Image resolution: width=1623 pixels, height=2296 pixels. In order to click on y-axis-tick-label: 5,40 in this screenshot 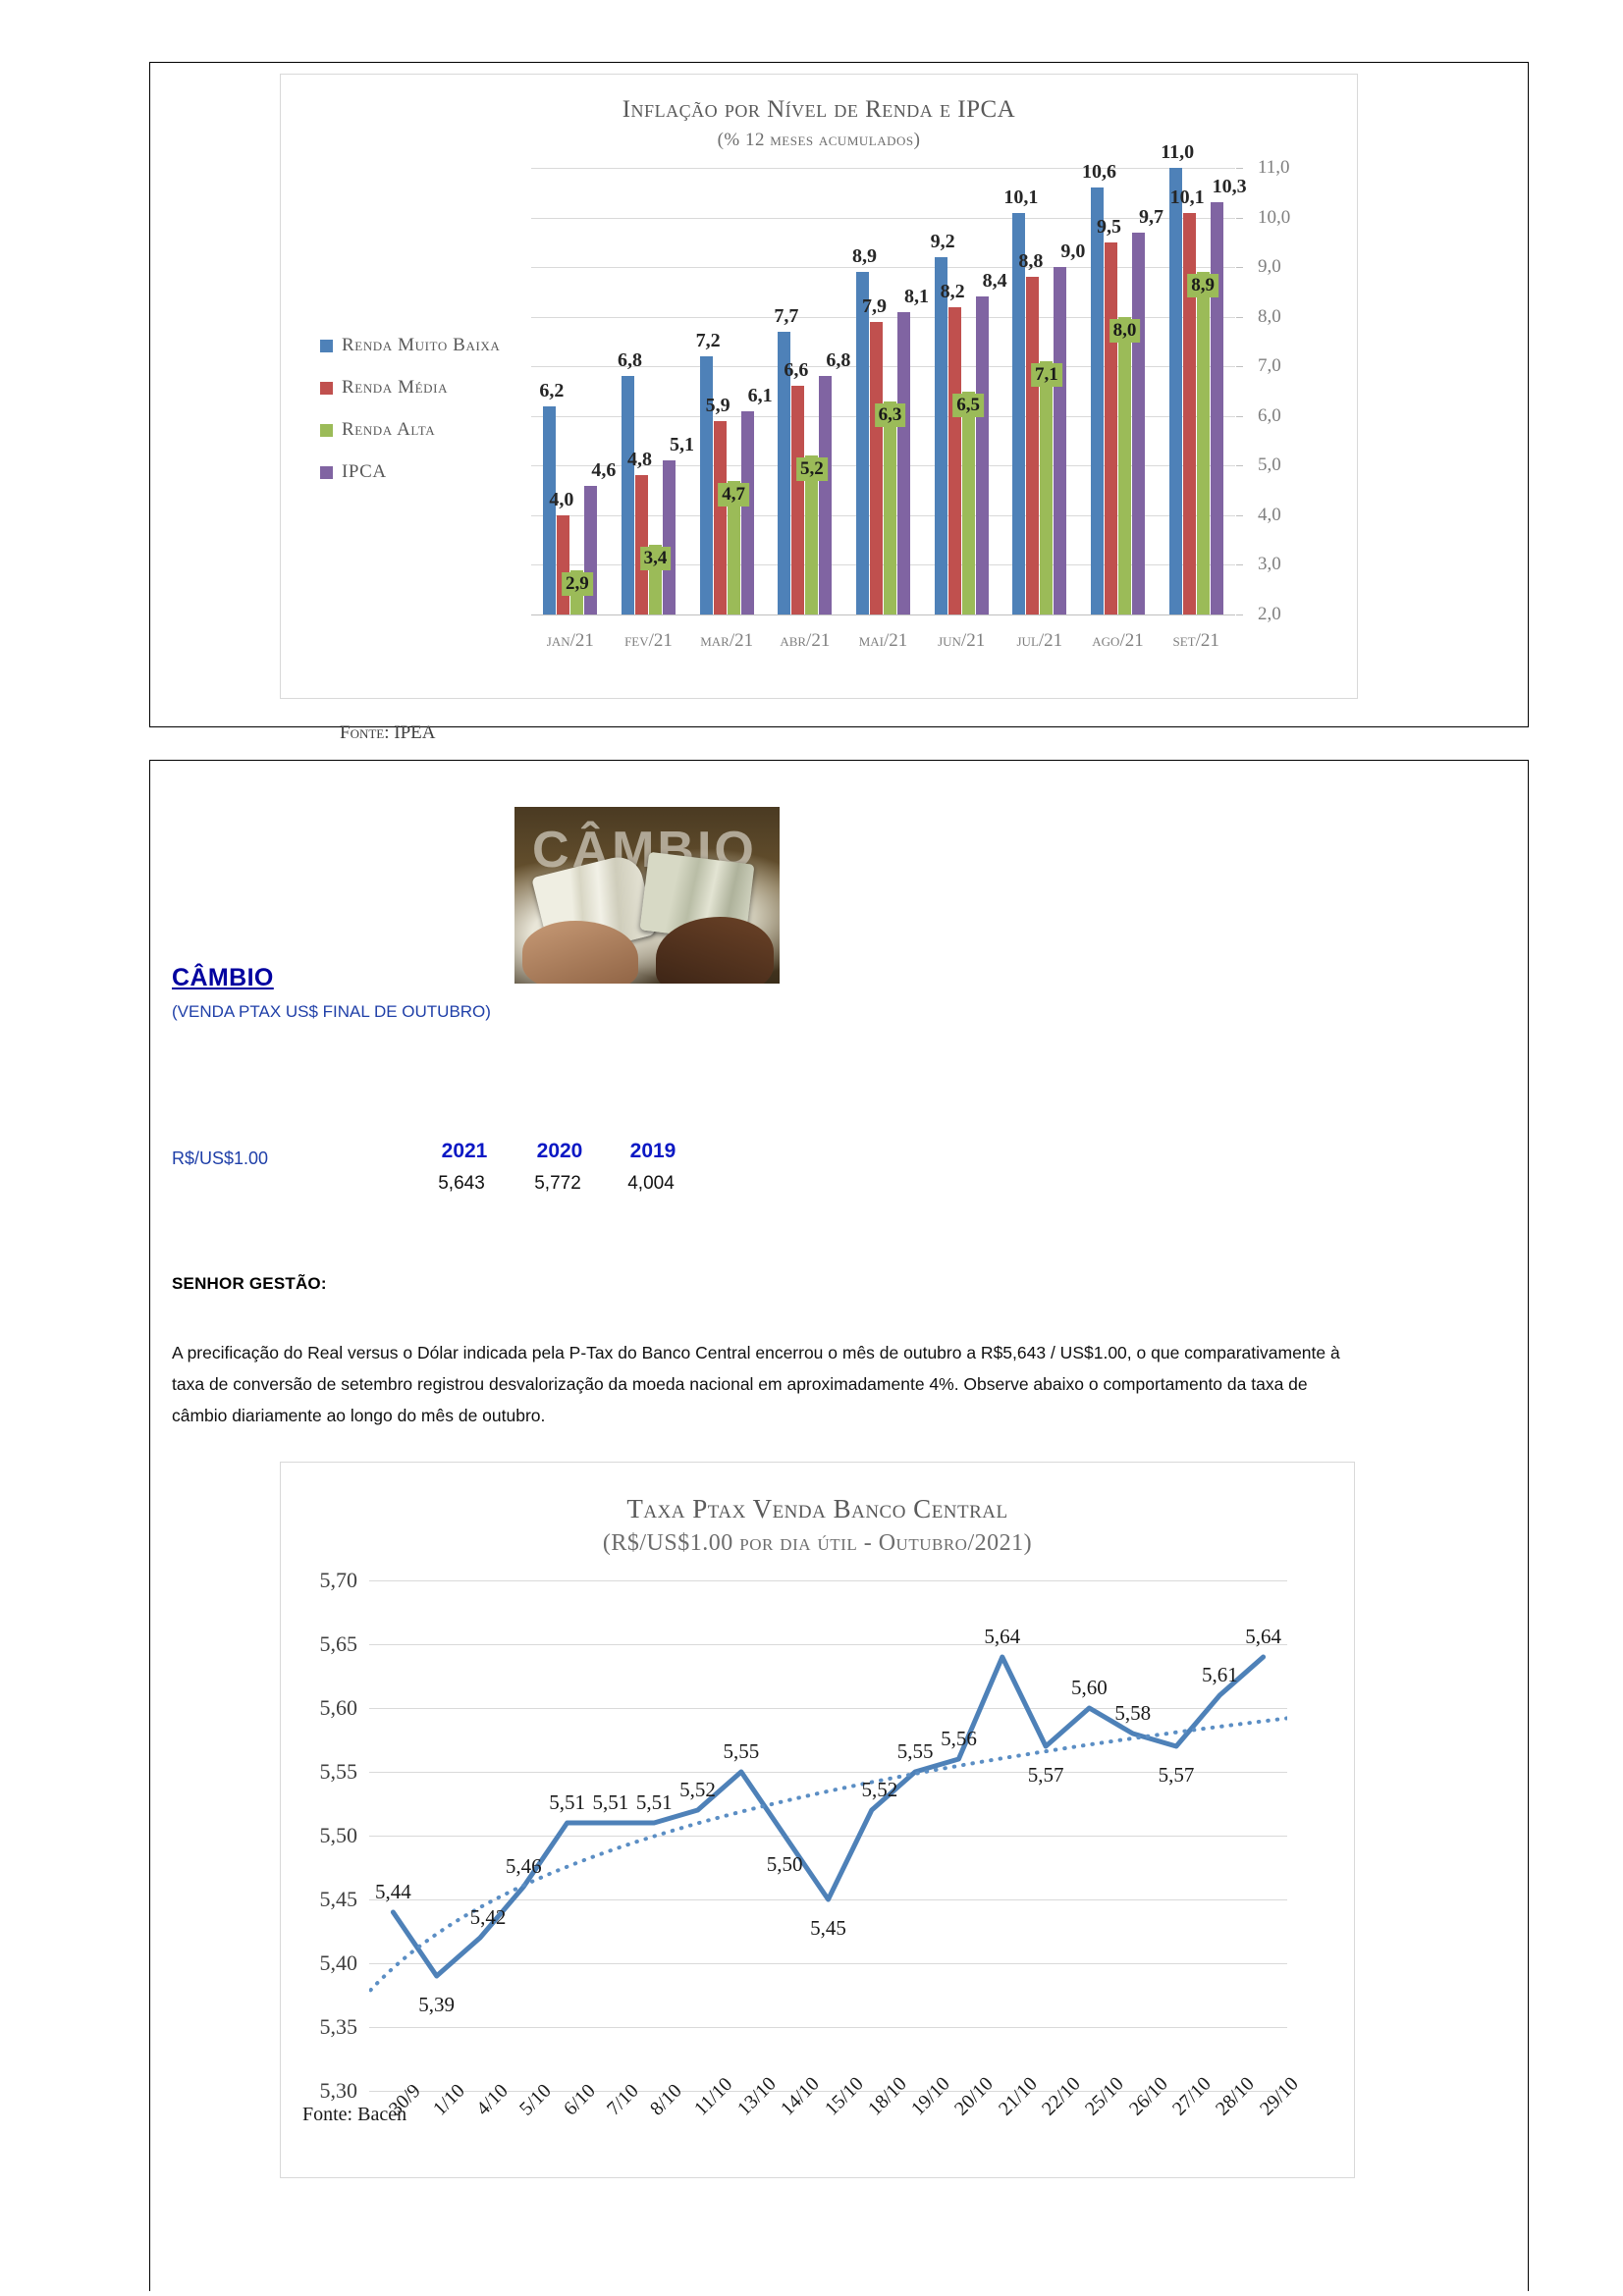, I will do `click(338, 1962)`.